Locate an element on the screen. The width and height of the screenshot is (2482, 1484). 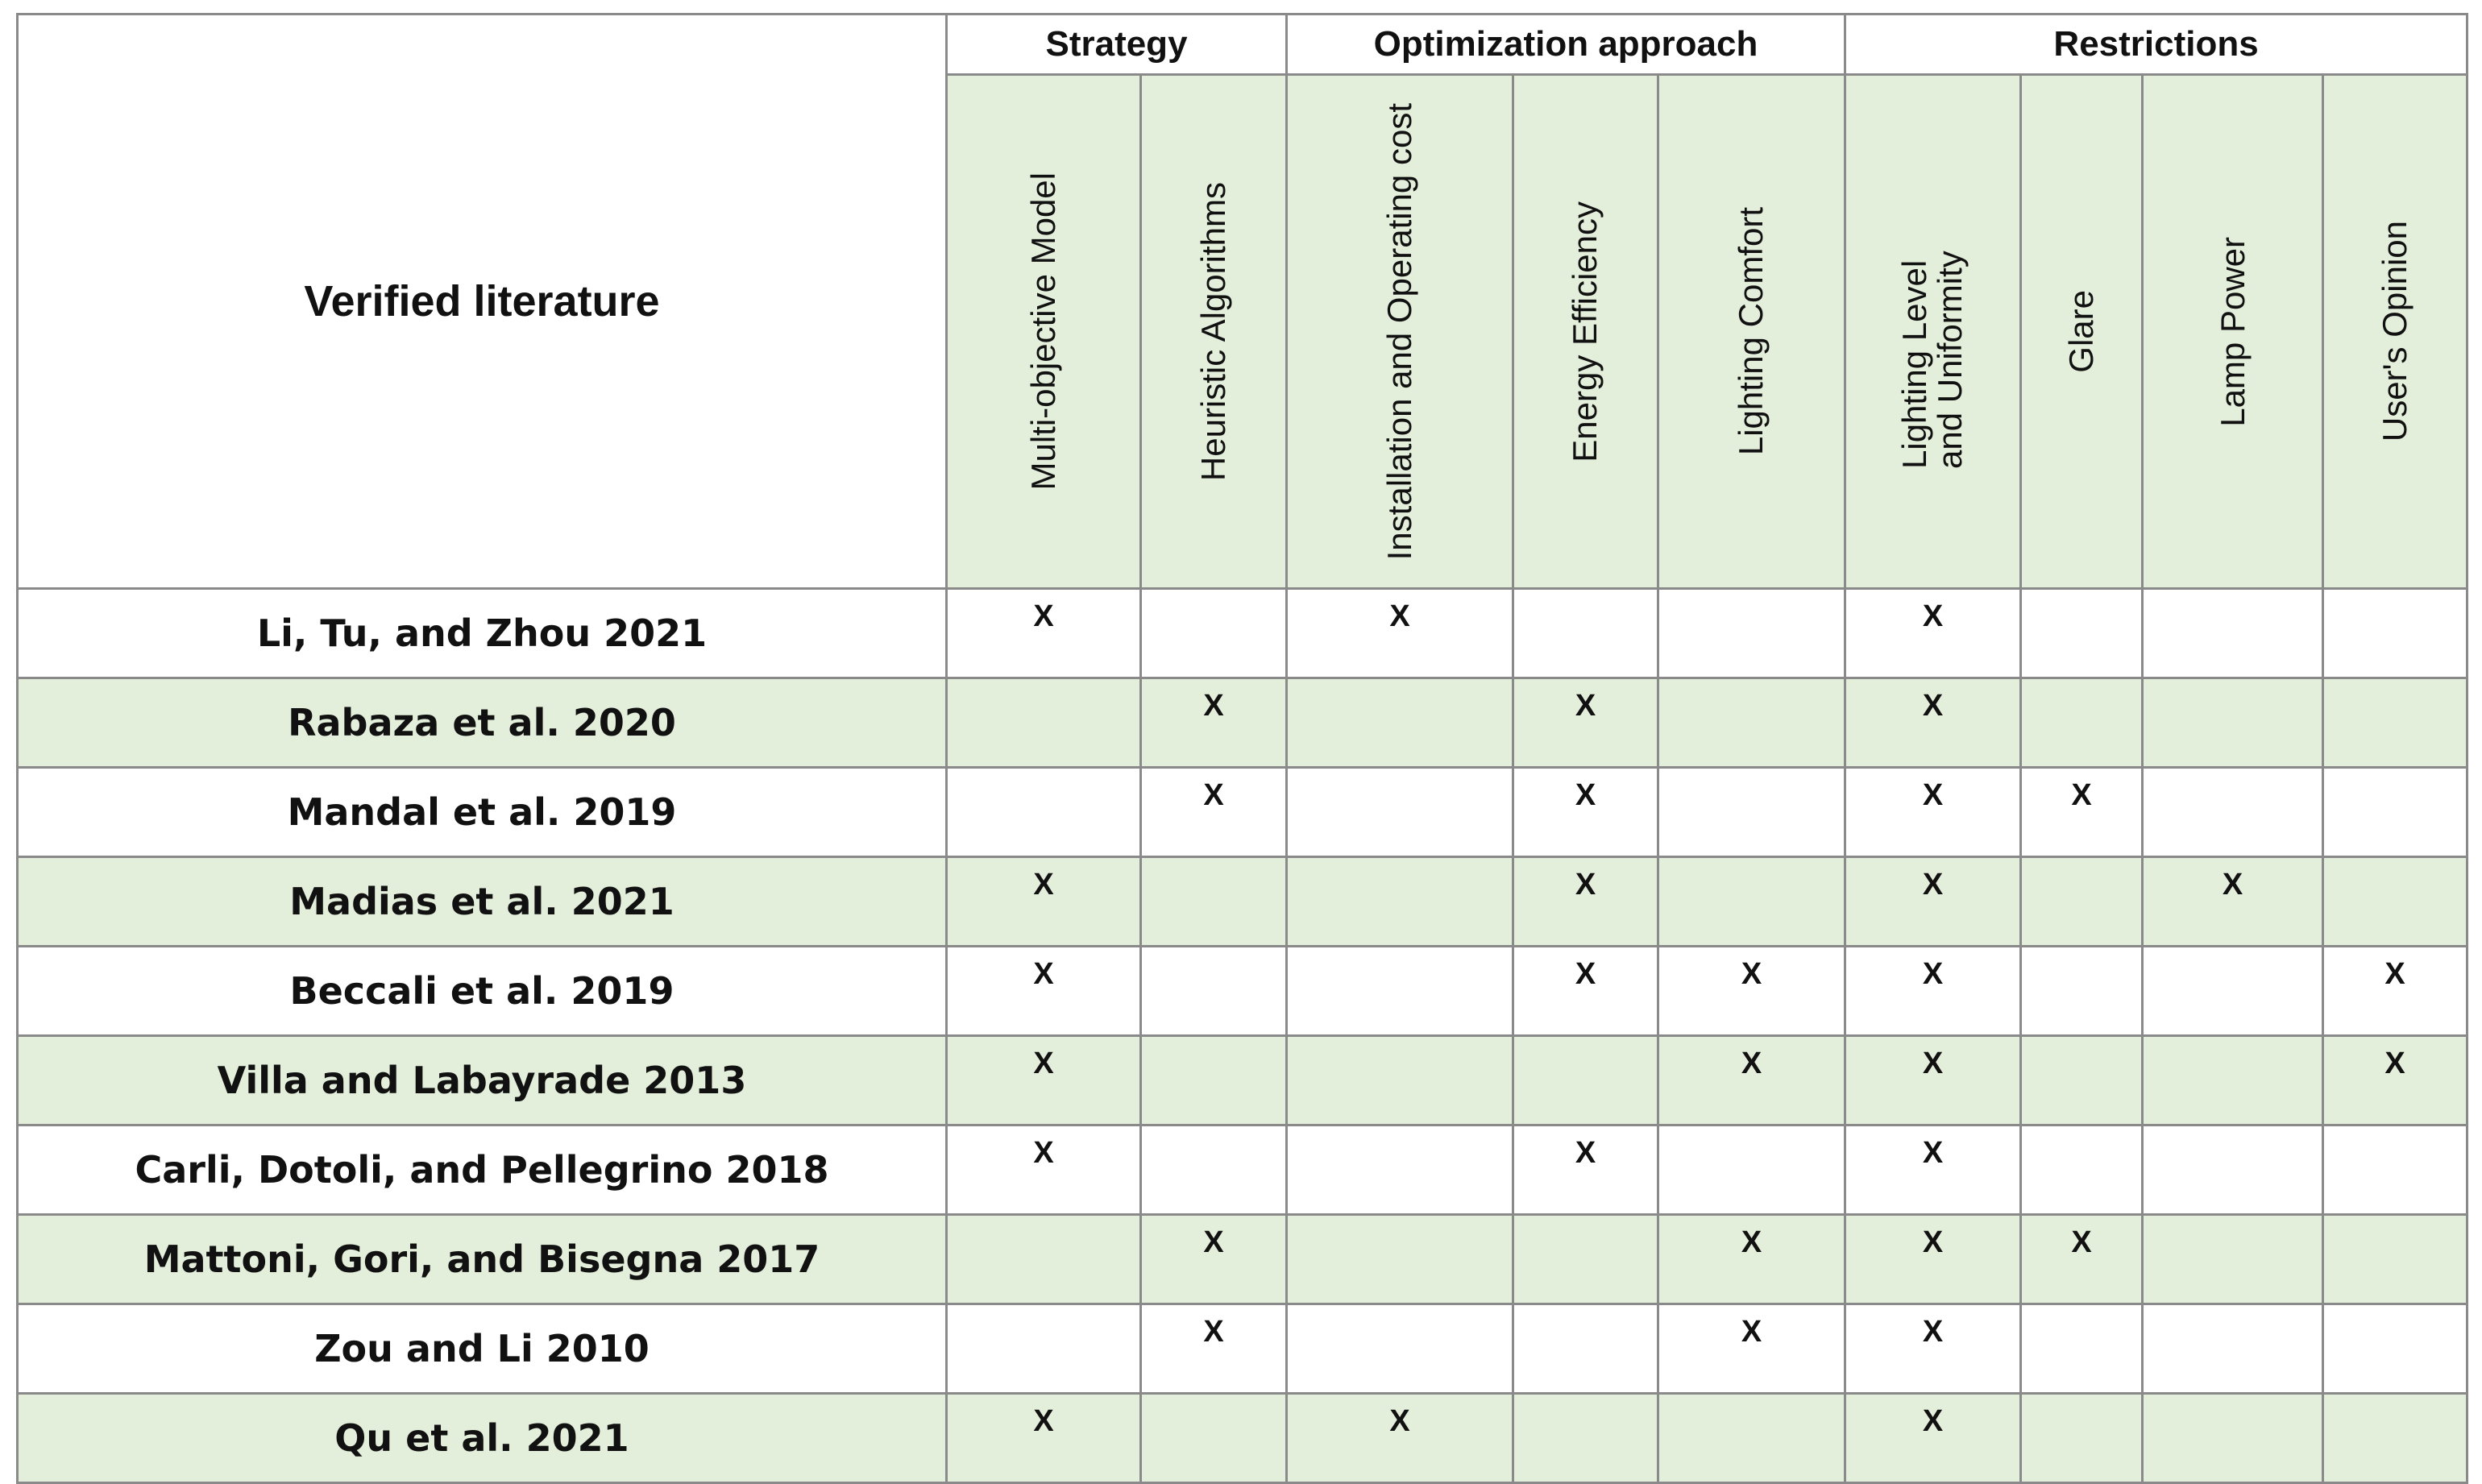
table-row: Carli, Dotoli, and Pellegrino 2018 X X X is located at coordinates (1242, 1170).